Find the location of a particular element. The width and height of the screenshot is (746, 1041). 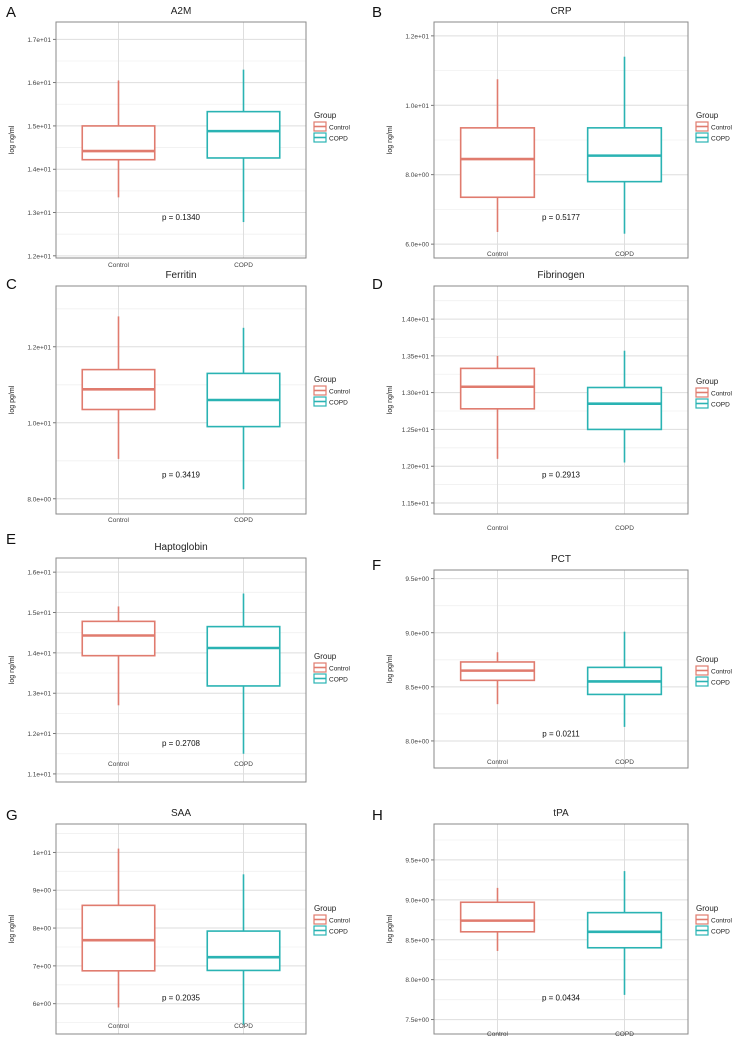

p-value-annotation: p = 0.3419 is located at coordinates (181, 475).